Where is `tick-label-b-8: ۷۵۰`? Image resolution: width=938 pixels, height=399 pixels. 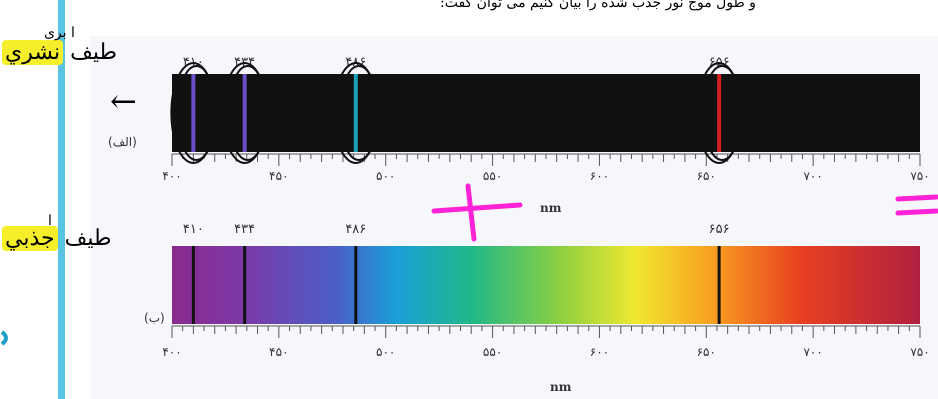 tick-label-b-8: ۷۵۰ is located at coordinates (919, 352).